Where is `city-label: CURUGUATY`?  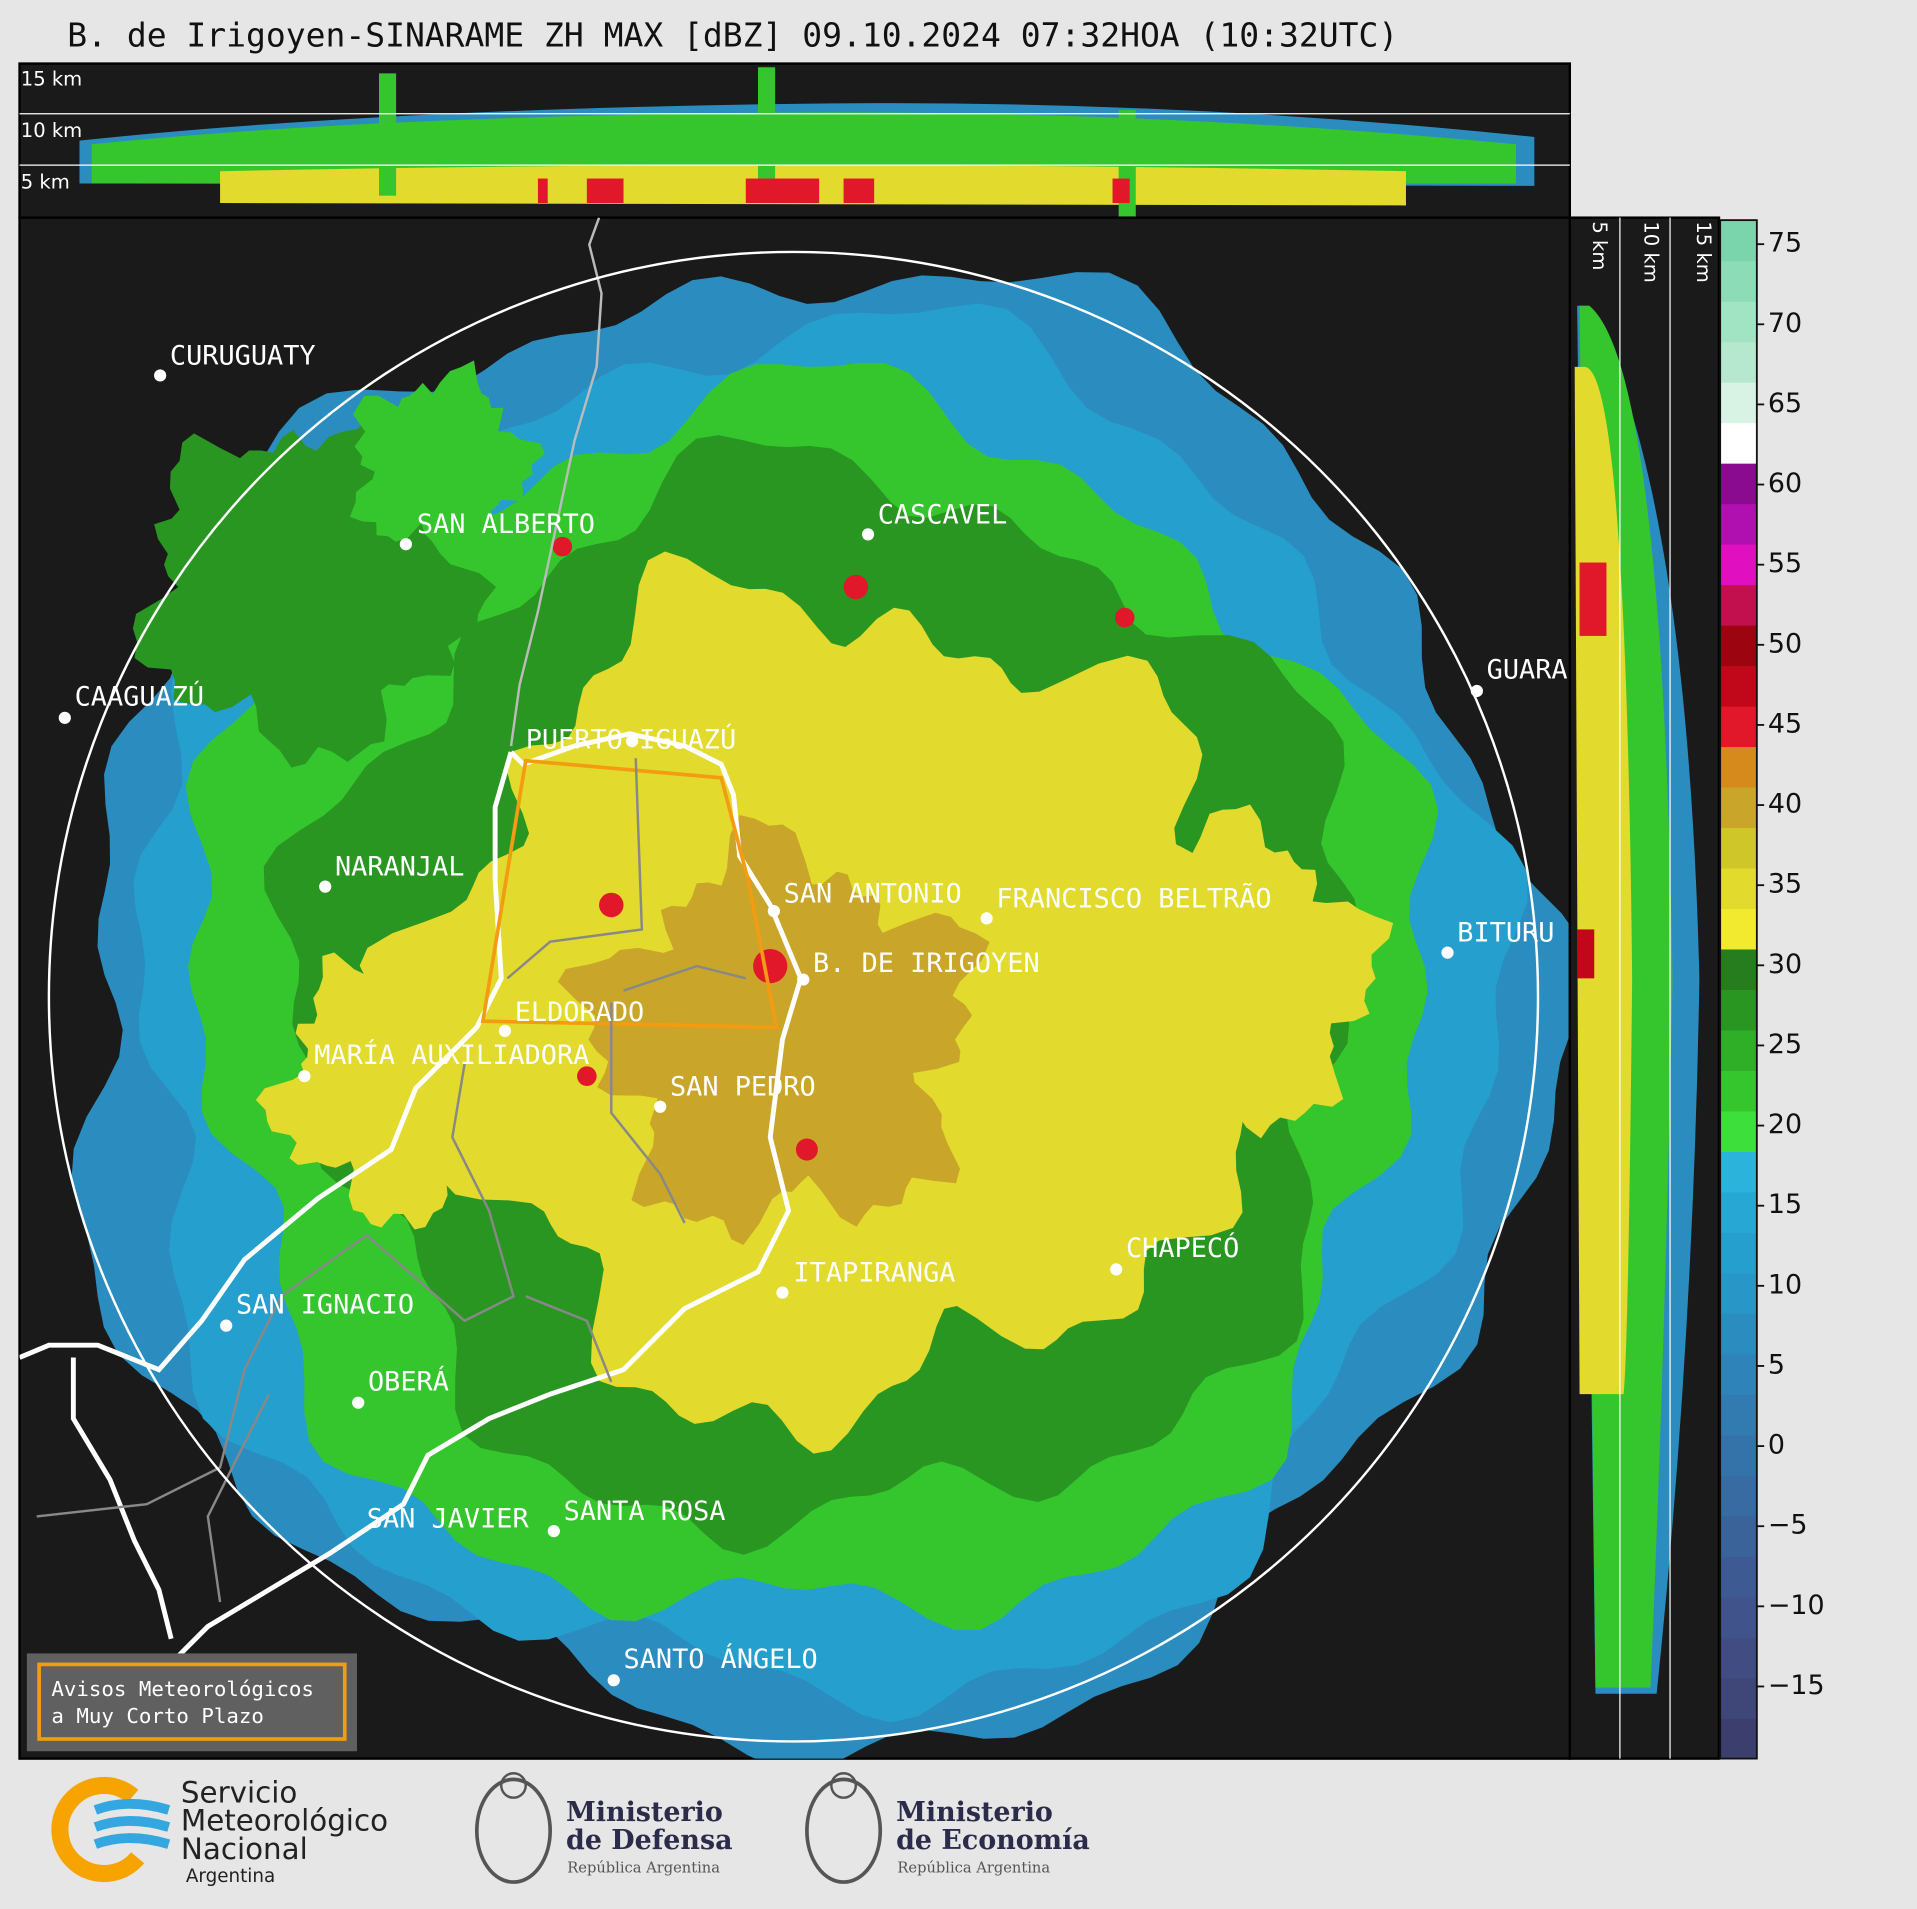
city-label: CURUGUATY is located at coordinates (243, 355).